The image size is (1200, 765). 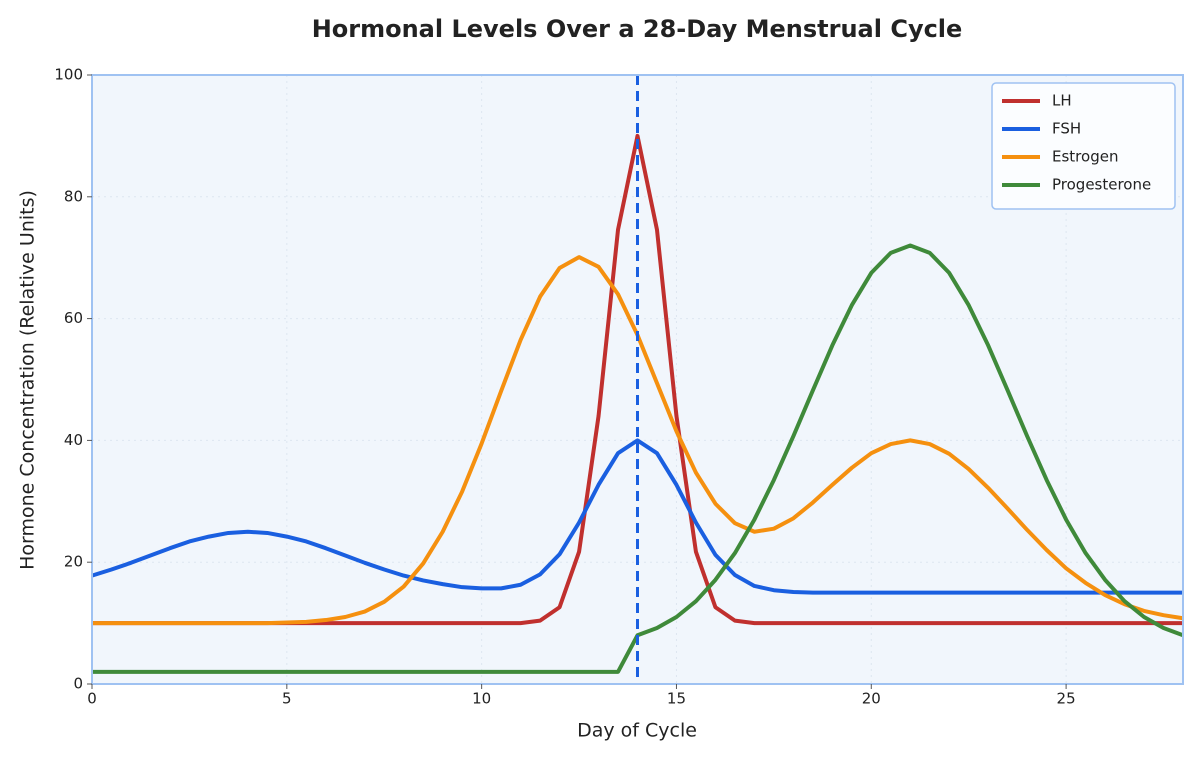 I want to click on x-tick-label: 25, so click(x=1066, y=699).